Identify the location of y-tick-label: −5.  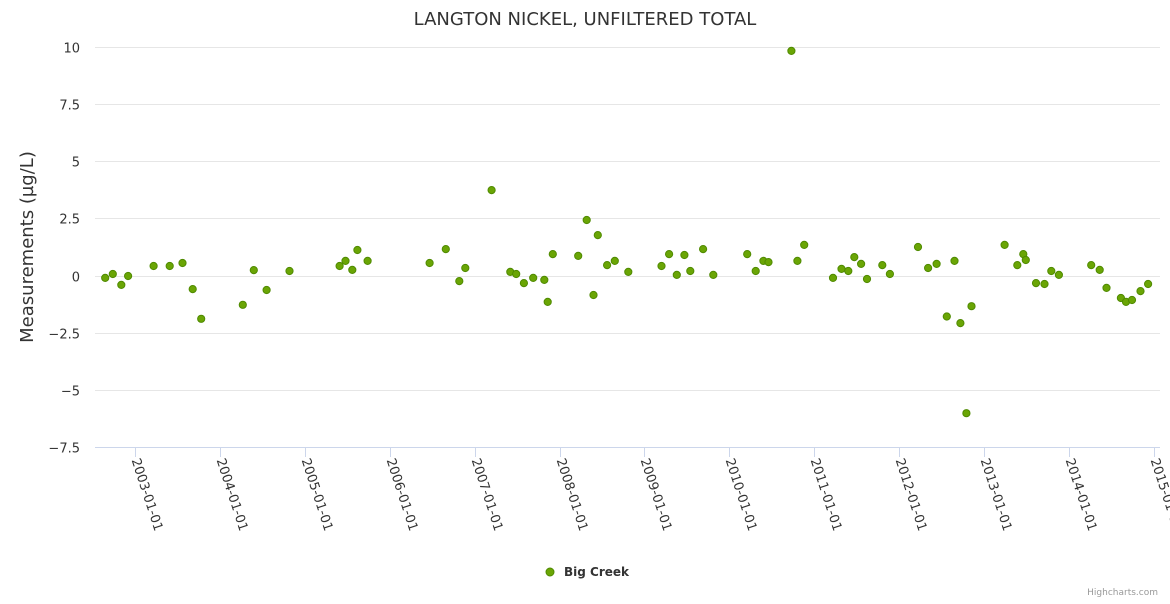
(70, 392).